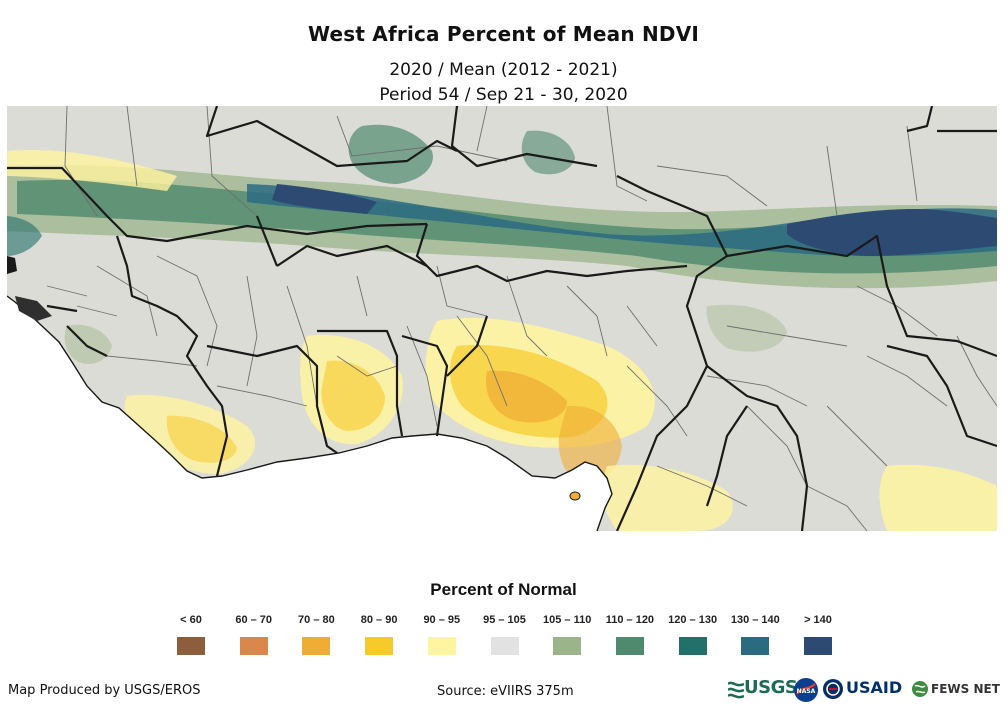 This screenshot has width=1007, height=715. I want to click on western-coast-patch, so click(12, 265).